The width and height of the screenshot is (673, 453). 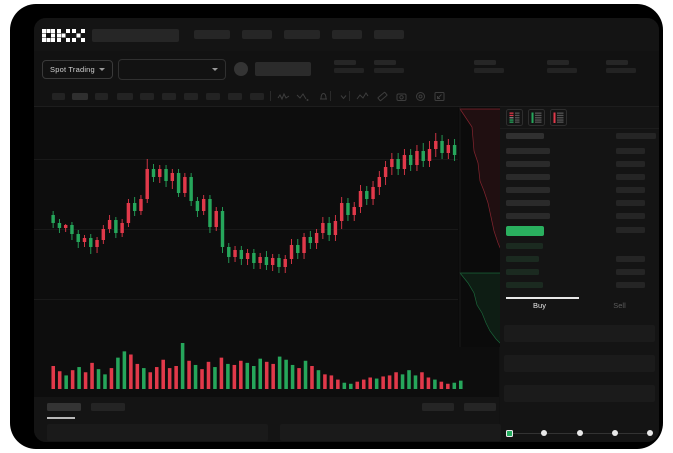 I want to click on orderbook-ask-row-0-price, so click(x=528, y=151).